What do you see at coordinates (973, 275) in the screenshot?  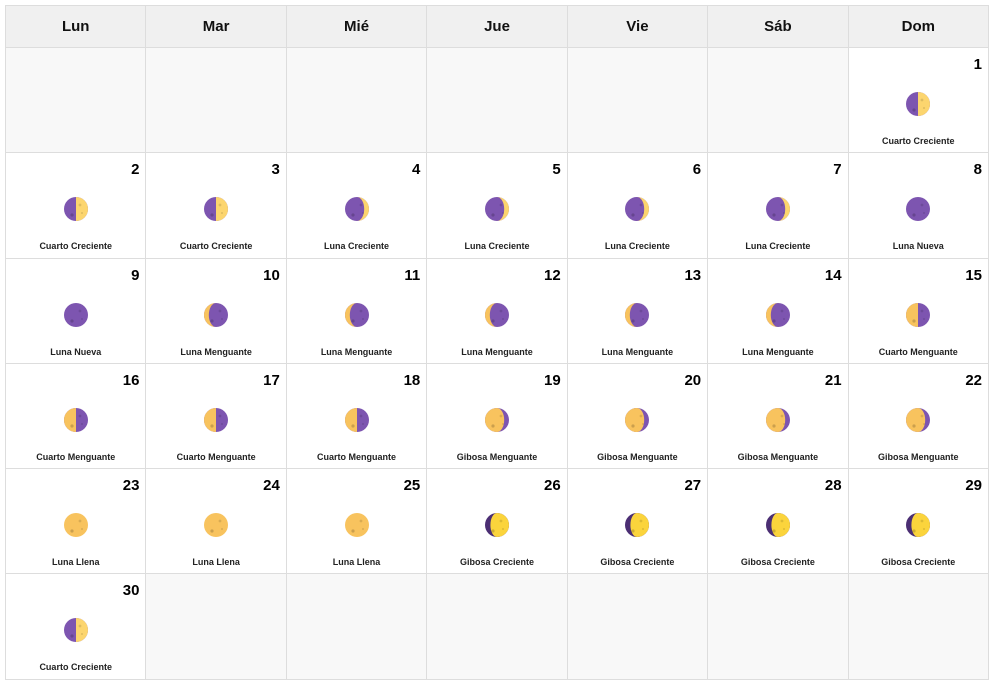 I see `day-number: 15` at bounding box center [973, 275].